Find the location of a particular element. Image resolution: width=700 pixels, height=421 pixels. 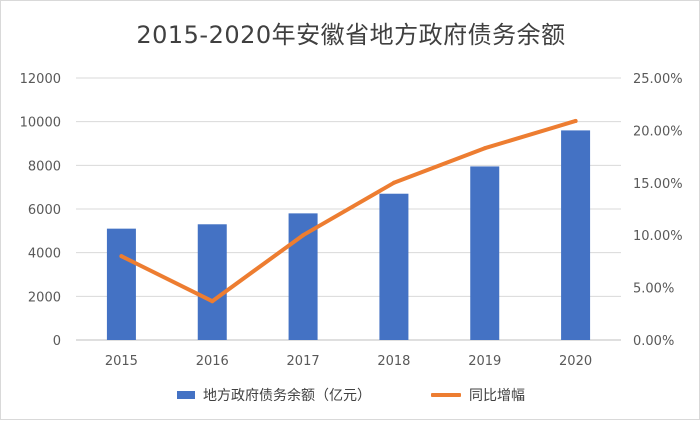

y-right-tick-label: 20.00% is located at coordinates (658, 131).